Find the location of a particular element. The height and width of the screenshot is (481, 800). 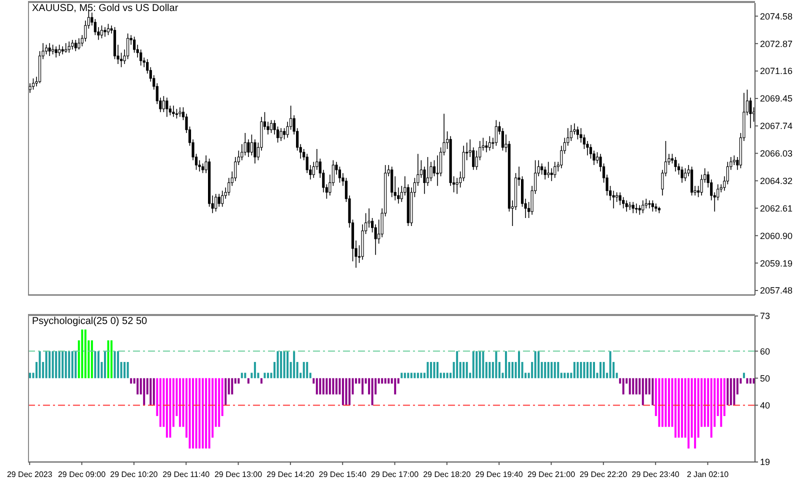

y-tick-label: 40 is located at coordinates (765, 405).